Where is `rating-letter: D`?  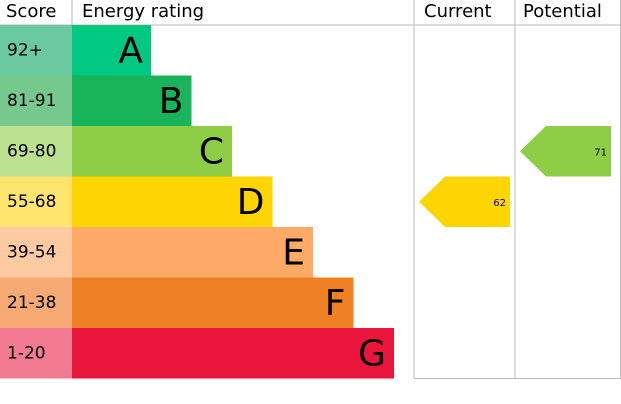 rating-letter: D is located at coordinates (251, 202).